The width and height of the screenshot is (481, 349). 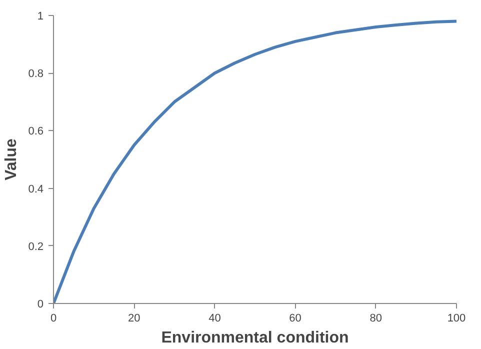 What do you see at coordinates (214, 318) in the screenshot?
I see `x-tick-label: 40` at bounding box center [214, 318].